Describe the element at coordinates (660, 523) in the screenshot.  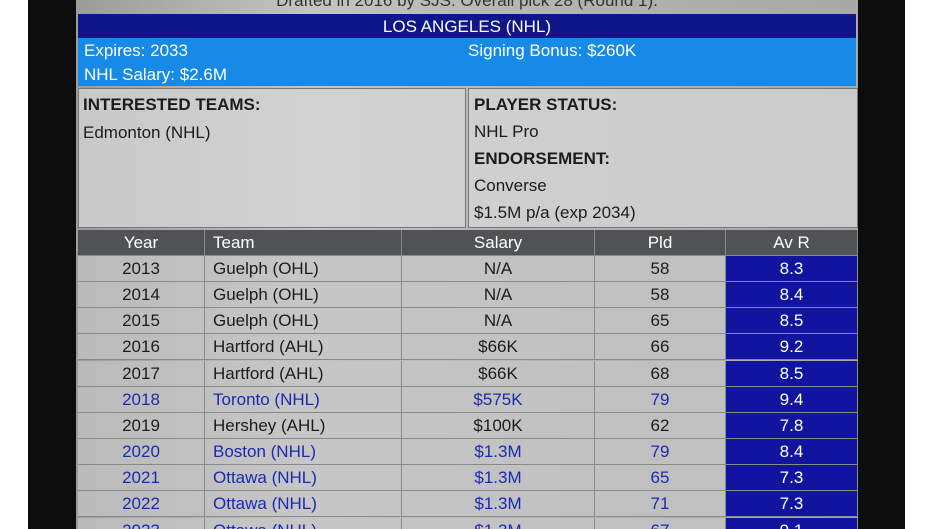
I see `table-cell: 67` at that location.